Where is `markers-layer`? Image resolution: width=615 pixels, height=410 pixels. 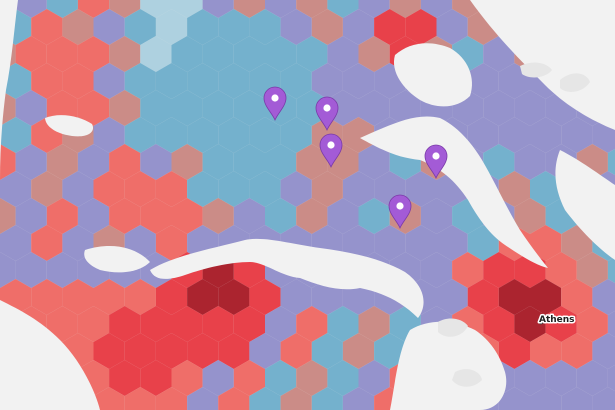 markers-layer is located at coordinates (355, 158).